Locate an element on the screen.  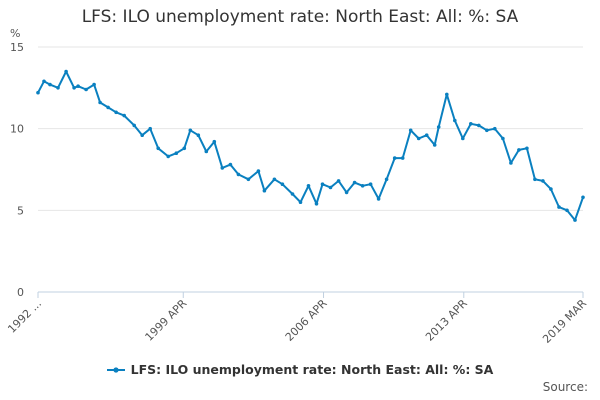
legend-swatch-icon is located at coordinates (115, 369).